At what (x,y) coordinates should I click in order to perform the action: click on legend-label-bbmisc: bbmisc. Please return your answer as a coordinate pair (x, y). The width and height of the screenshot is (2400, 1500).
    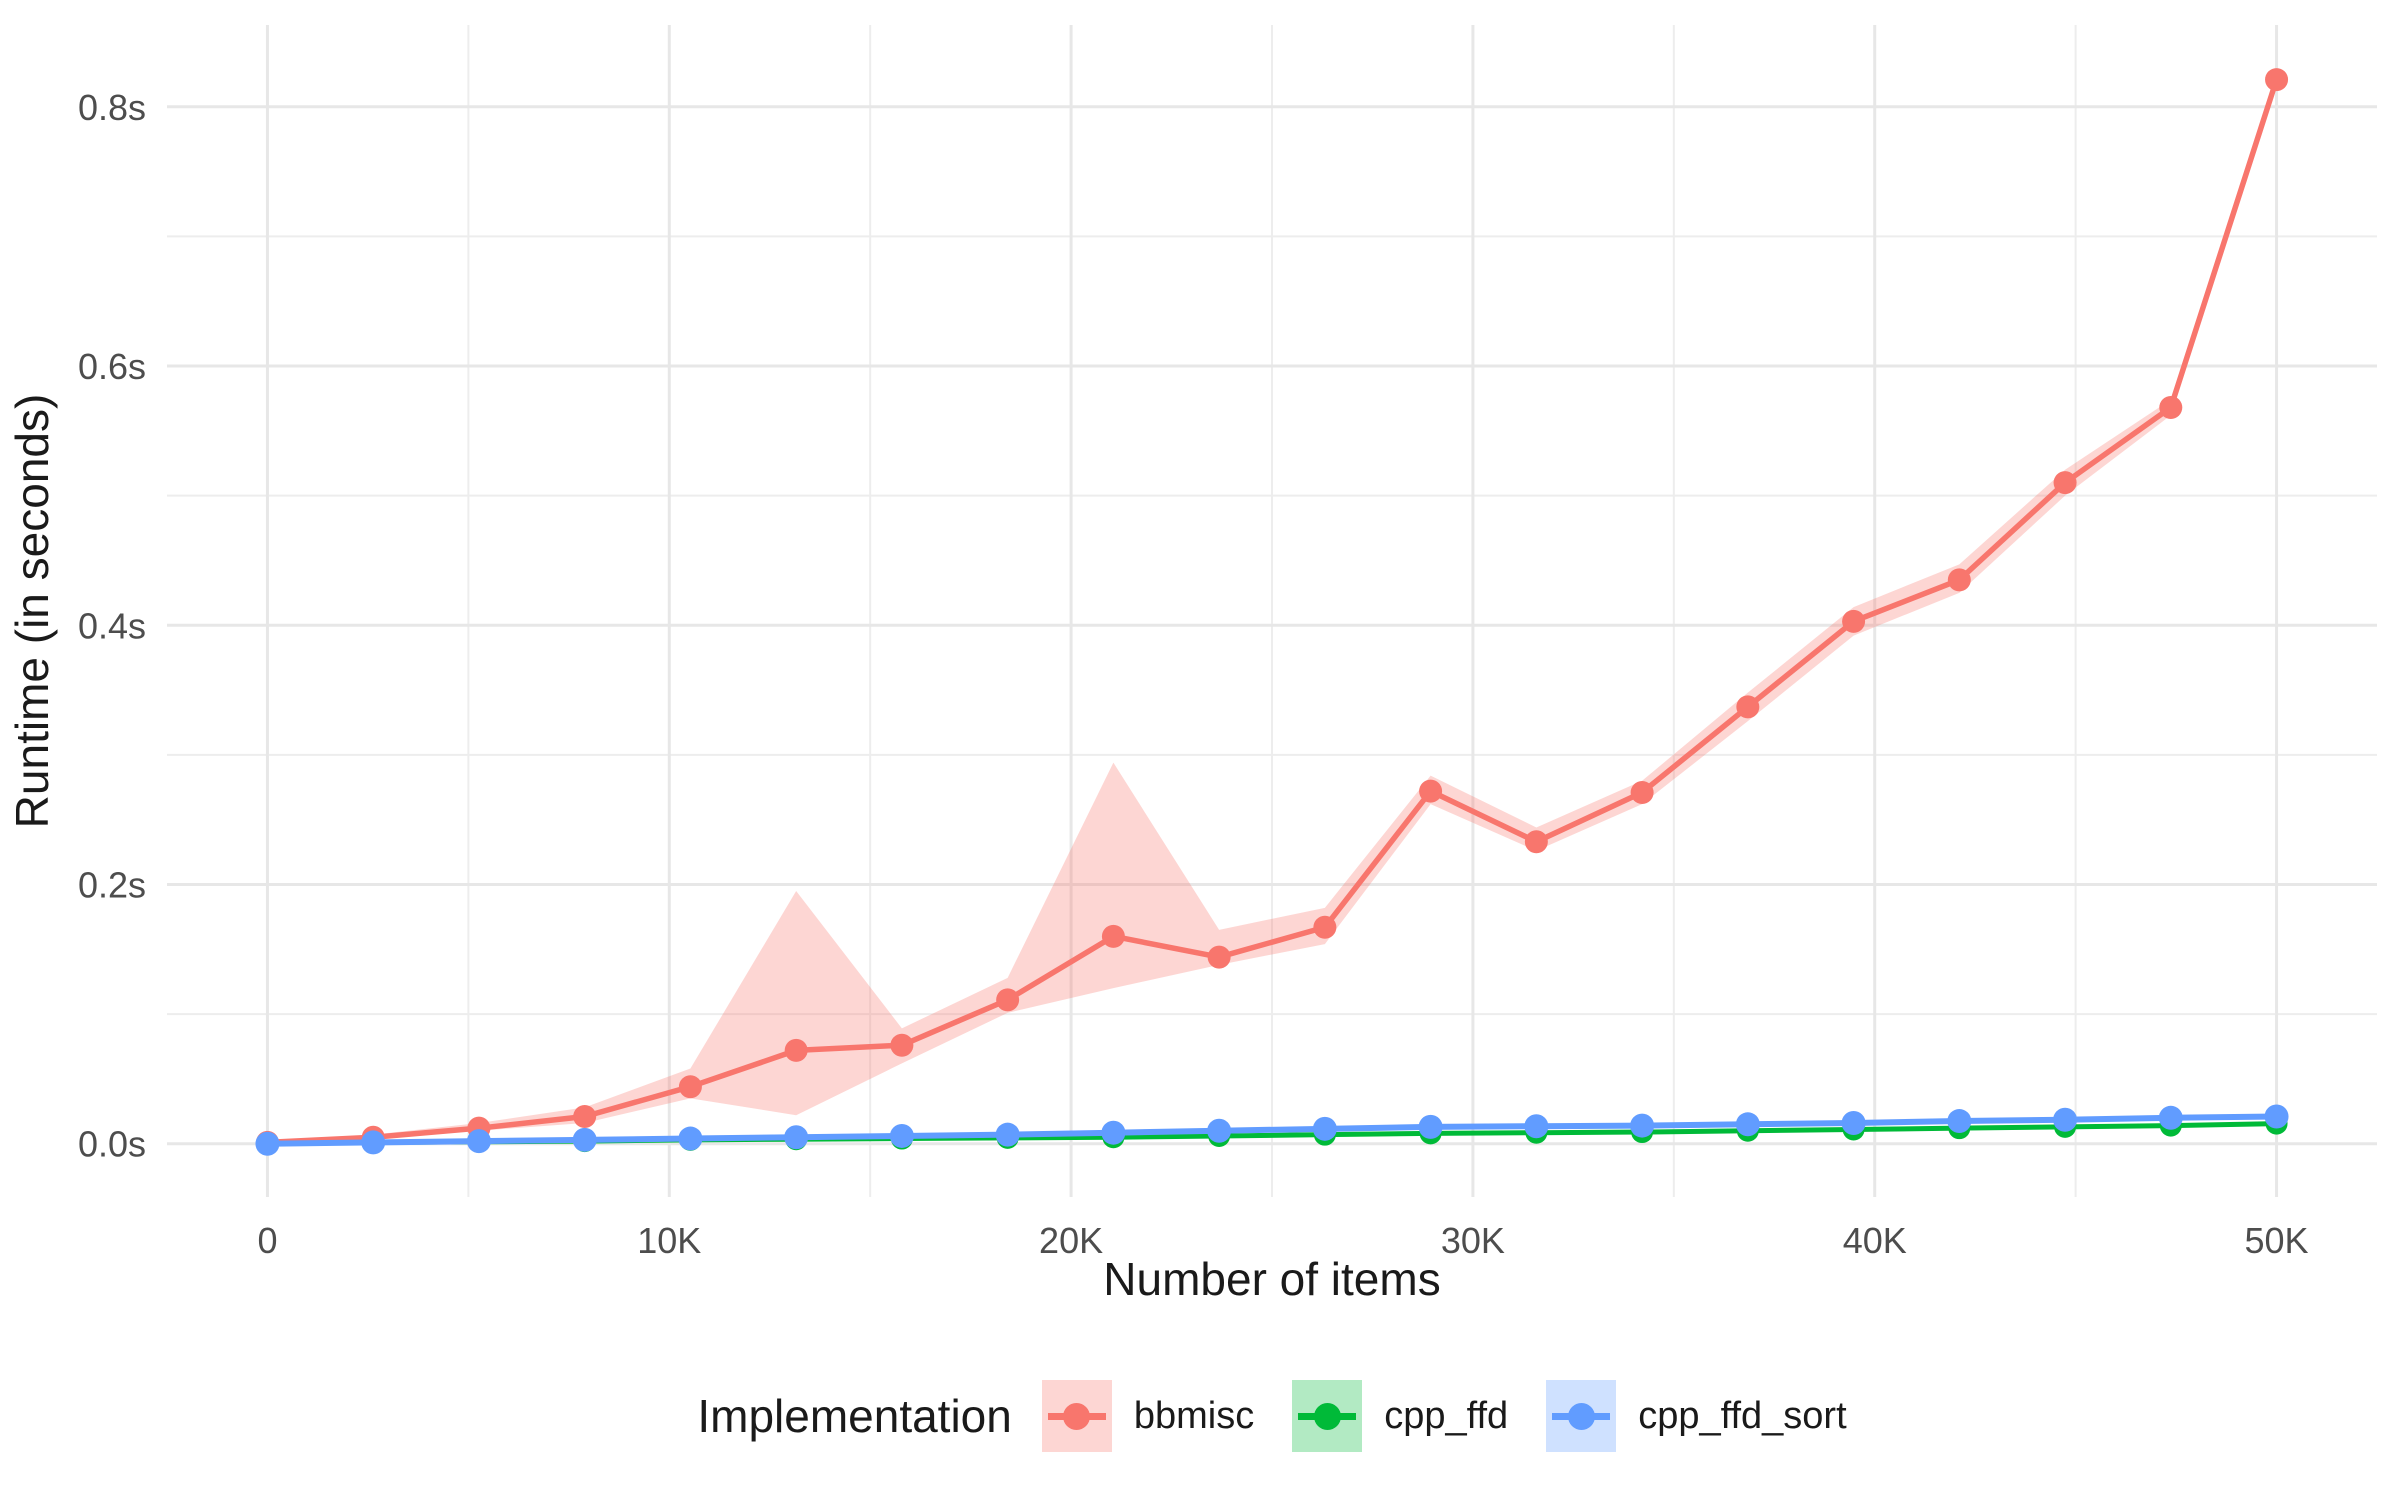
    Looking at the image, I should click on (1194, 1415).